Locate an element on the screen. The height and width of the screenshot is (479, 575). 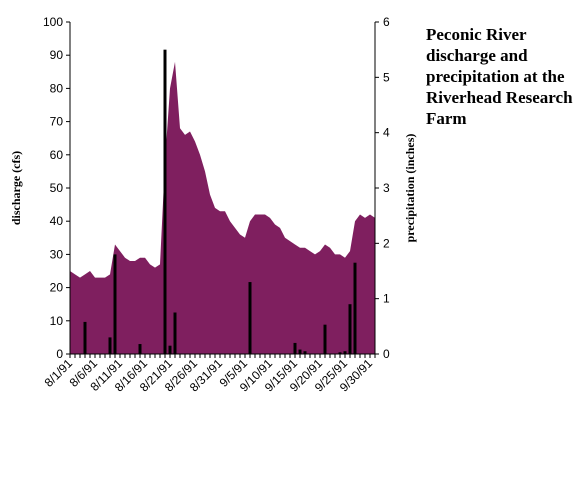
y-axis-label-left: discharge (cfs) is located at coordinates (16, 188).